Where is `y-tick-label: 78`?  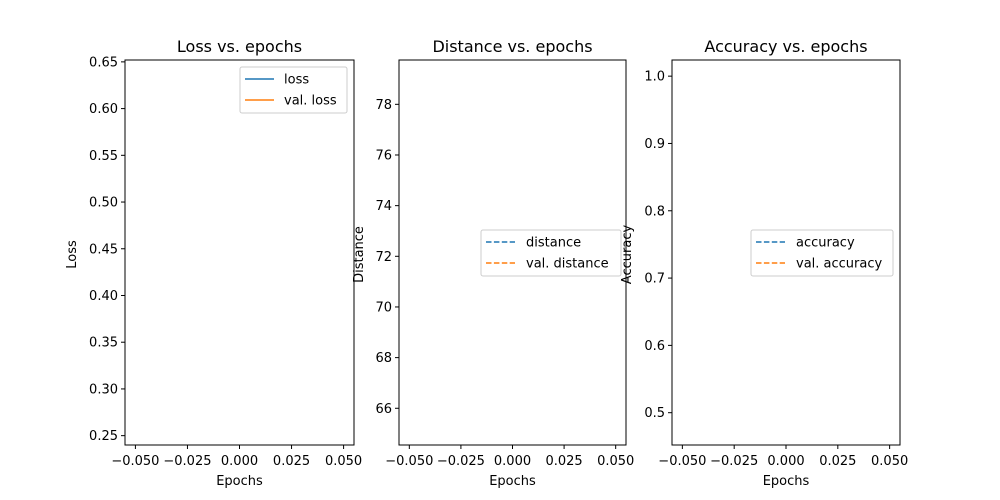 y-tick-label: 78 is located at coordinates (383, 105).